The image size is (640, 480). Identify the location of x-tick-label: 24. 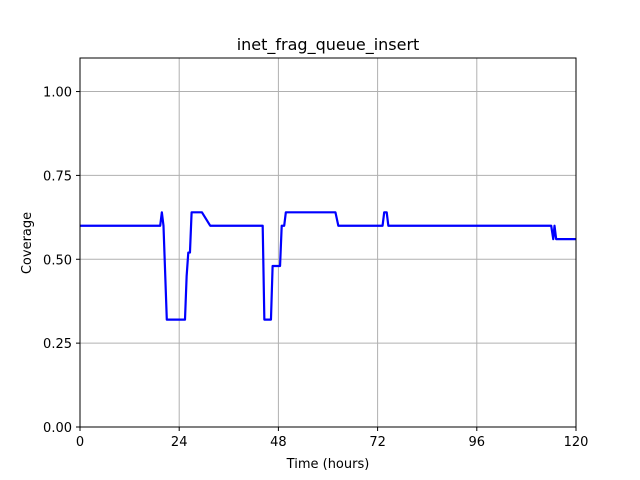
(179, 442).